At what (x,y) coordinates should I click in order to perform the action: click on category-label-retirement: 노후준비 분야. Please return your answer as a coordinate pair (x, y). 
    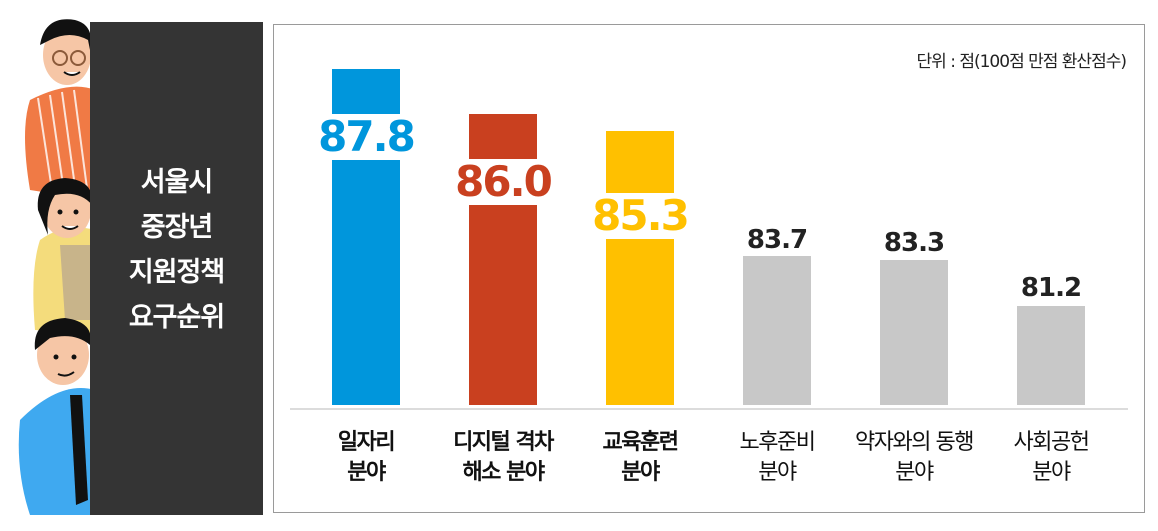
    Looking at the image, I should click on (777, 458).